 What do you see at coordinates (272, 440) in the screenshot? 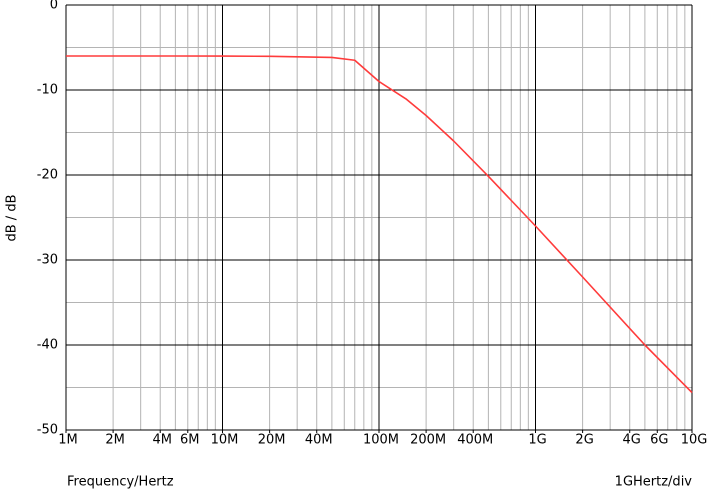
I see `x-tick-label: 20M` at bounding box center [272, 440].